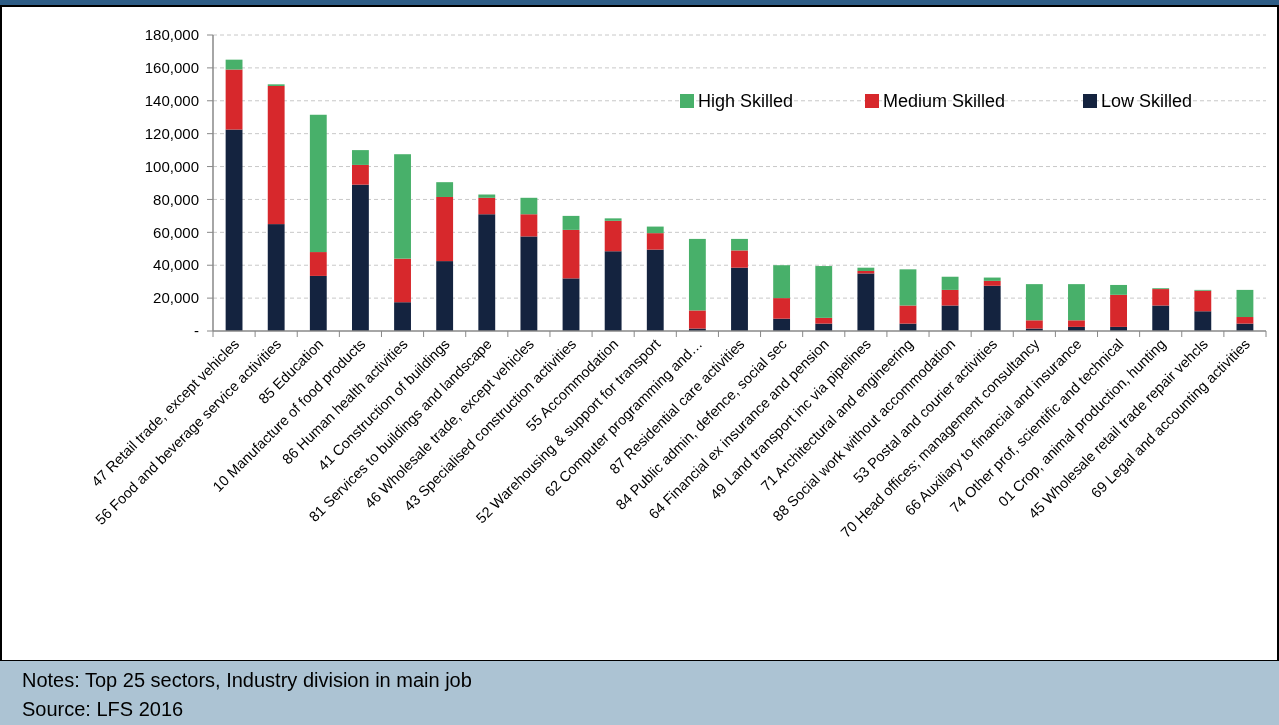  What do you see at coordinates (247, 680) in the screenshot?
I see `text: Notes: Top 25 sectors, Industry division in main job` at bounding box center [247, 680].